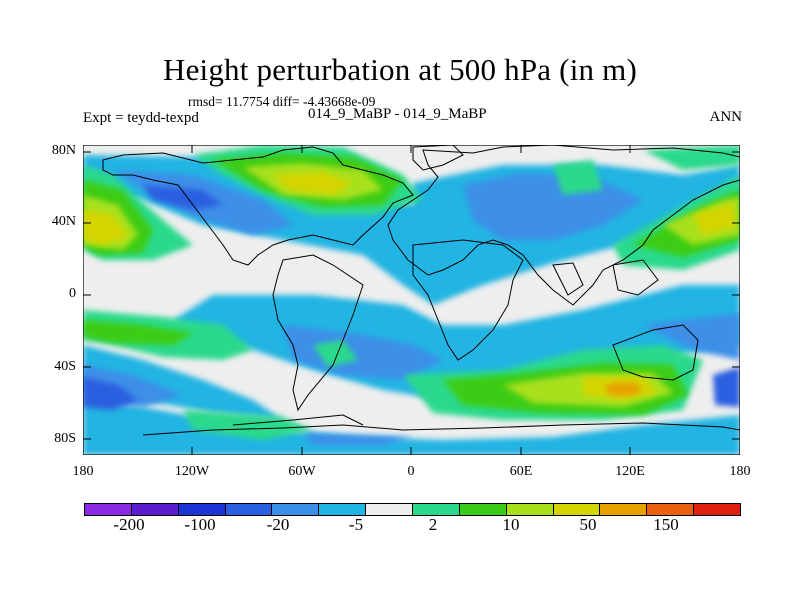 This screenshot has width=800, height=600. Describe the element at coordinates (63, 221) in the screenshot. I see `lat-label-40n: 40N` at that location.